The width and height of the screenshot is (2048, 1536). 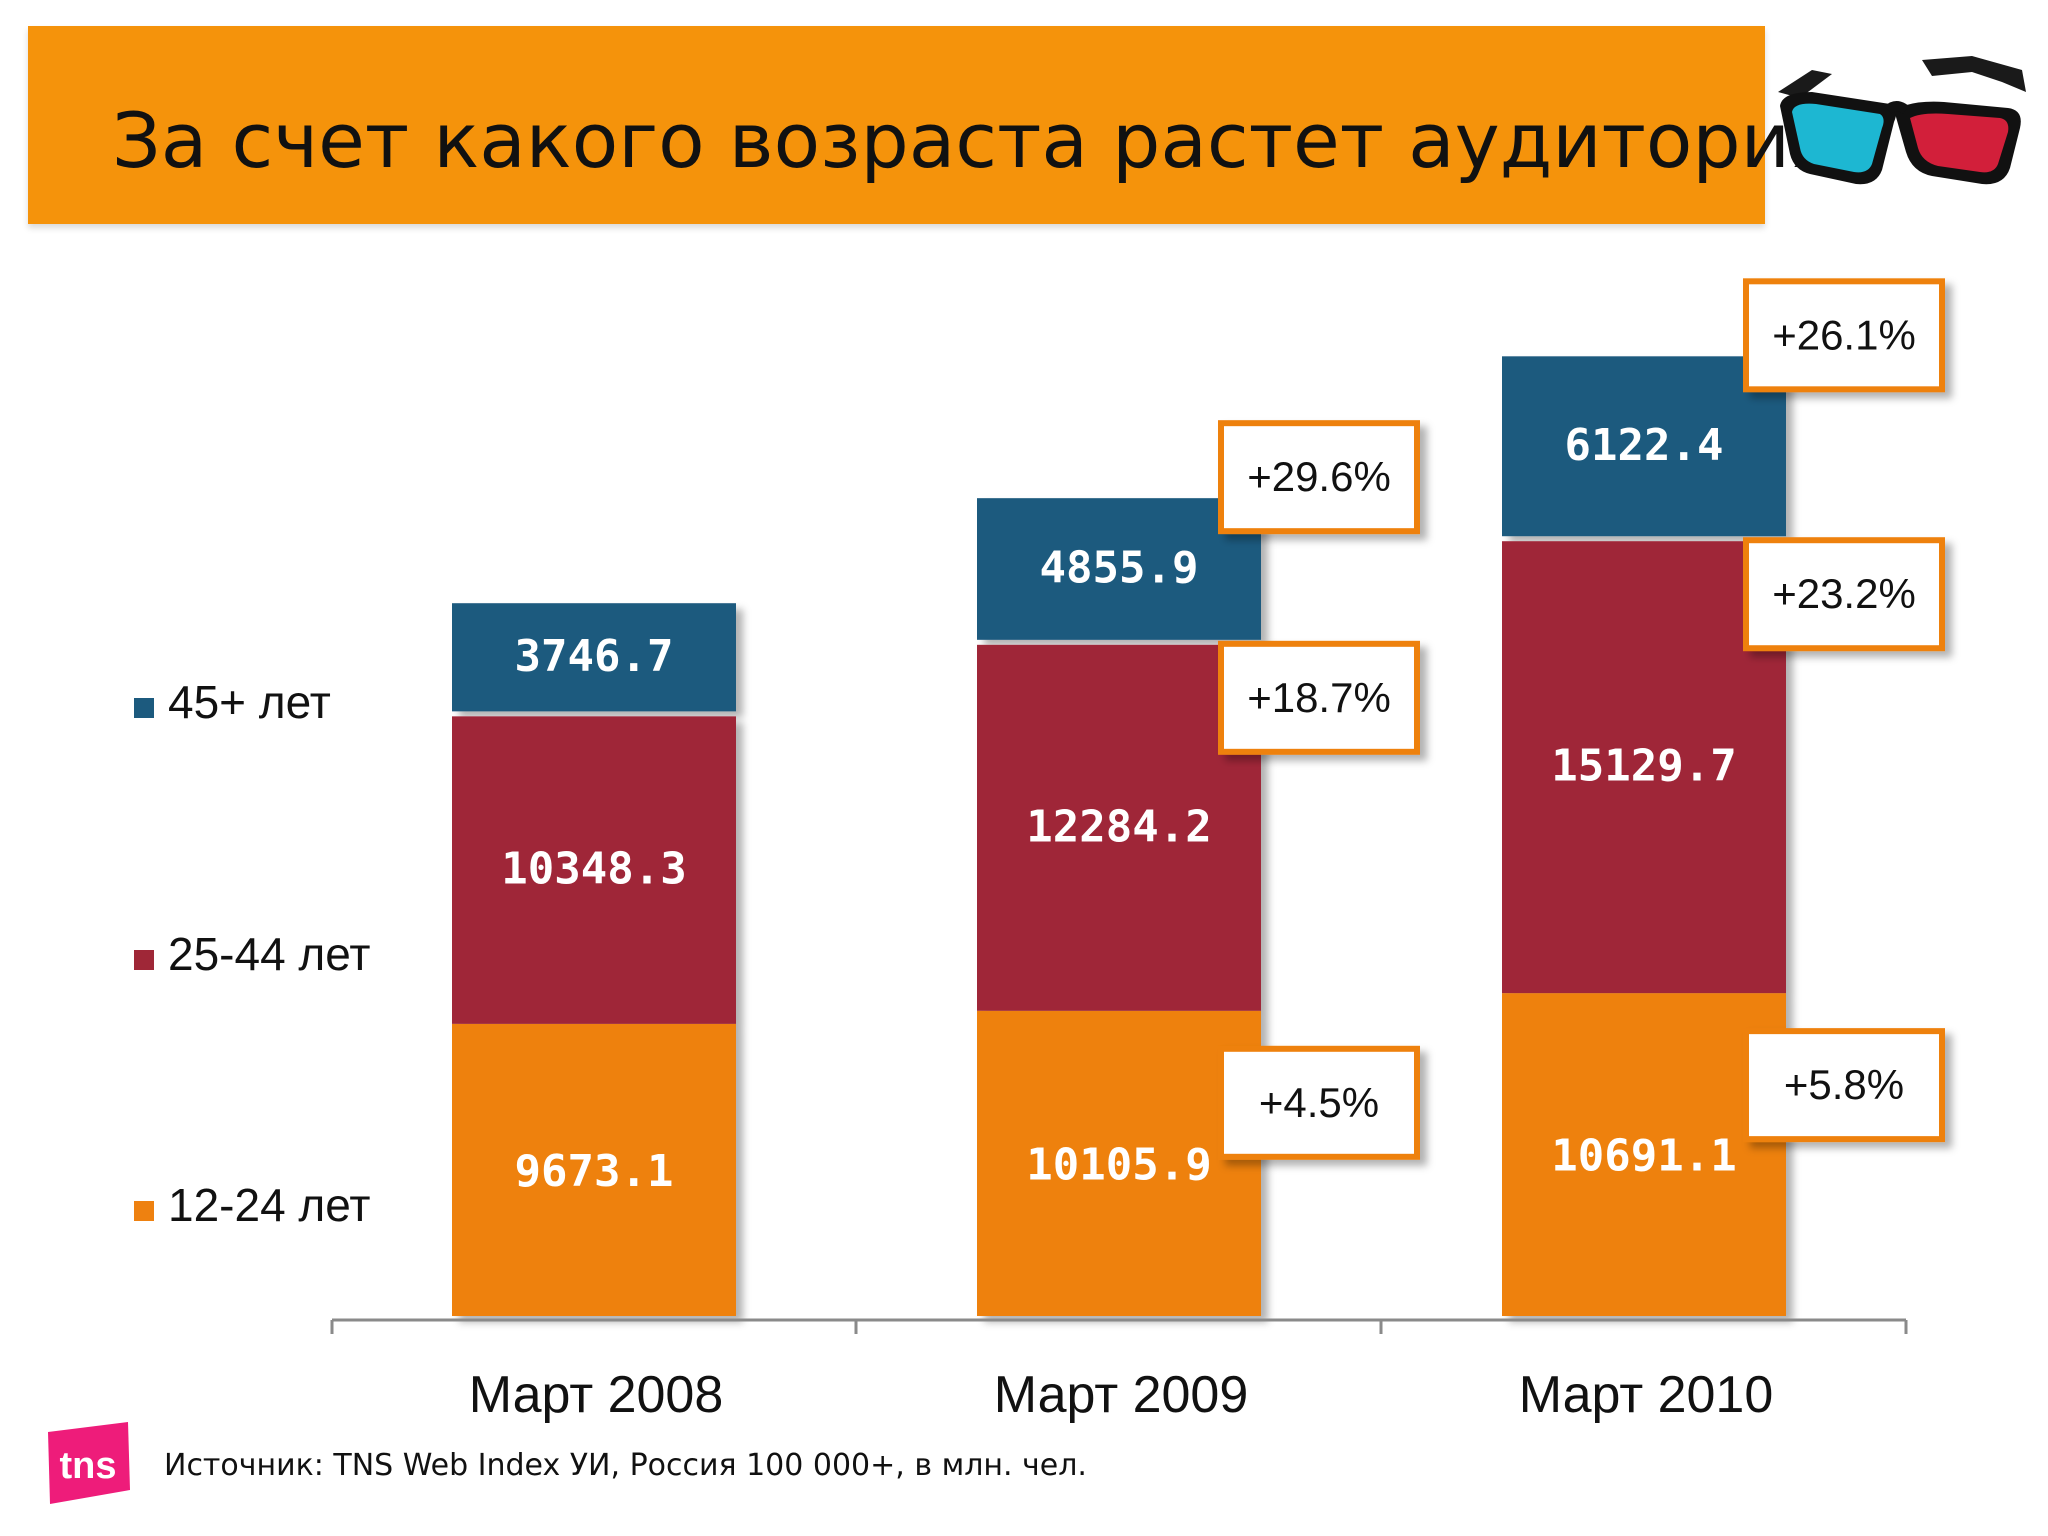 I want to click on title-banner: За счет какого возраста растет аудитория, so click(x=932, y=125).